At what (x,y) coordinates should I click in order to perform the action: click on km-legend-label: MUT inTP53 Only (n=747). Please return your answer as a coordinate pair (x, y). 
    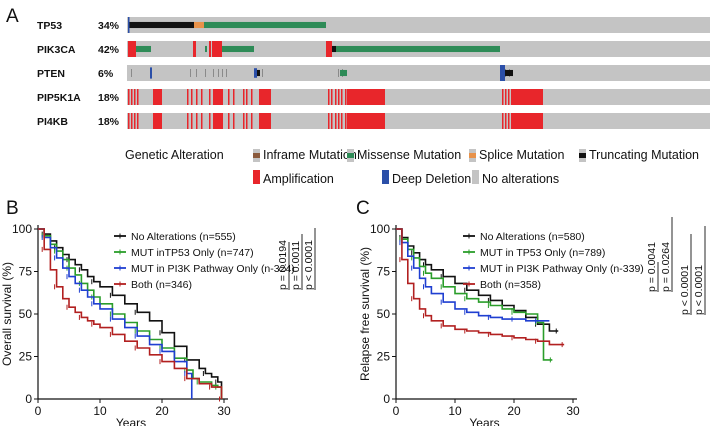
    Looking at the image, I should click on (192, 253).